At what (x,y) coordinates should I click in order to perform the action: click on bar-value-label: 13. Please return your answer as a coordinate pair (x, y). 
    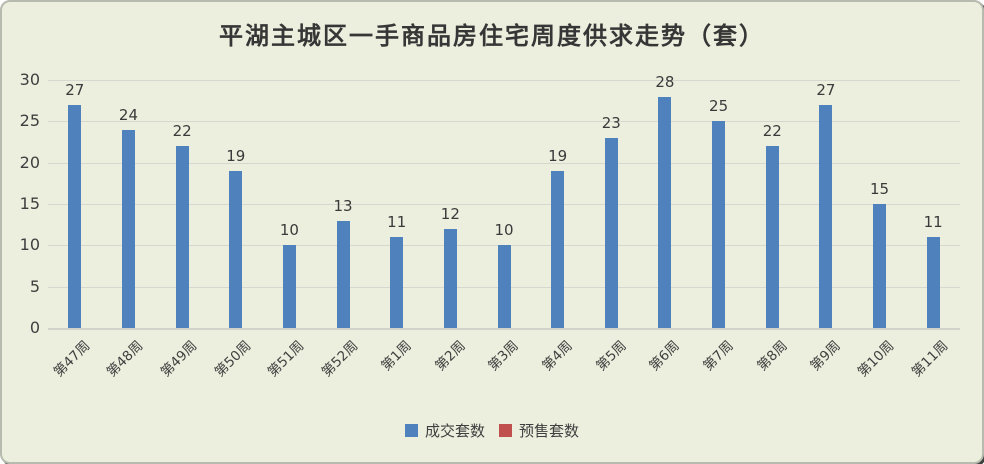
    Looking at the image, I should click on (343, 205).